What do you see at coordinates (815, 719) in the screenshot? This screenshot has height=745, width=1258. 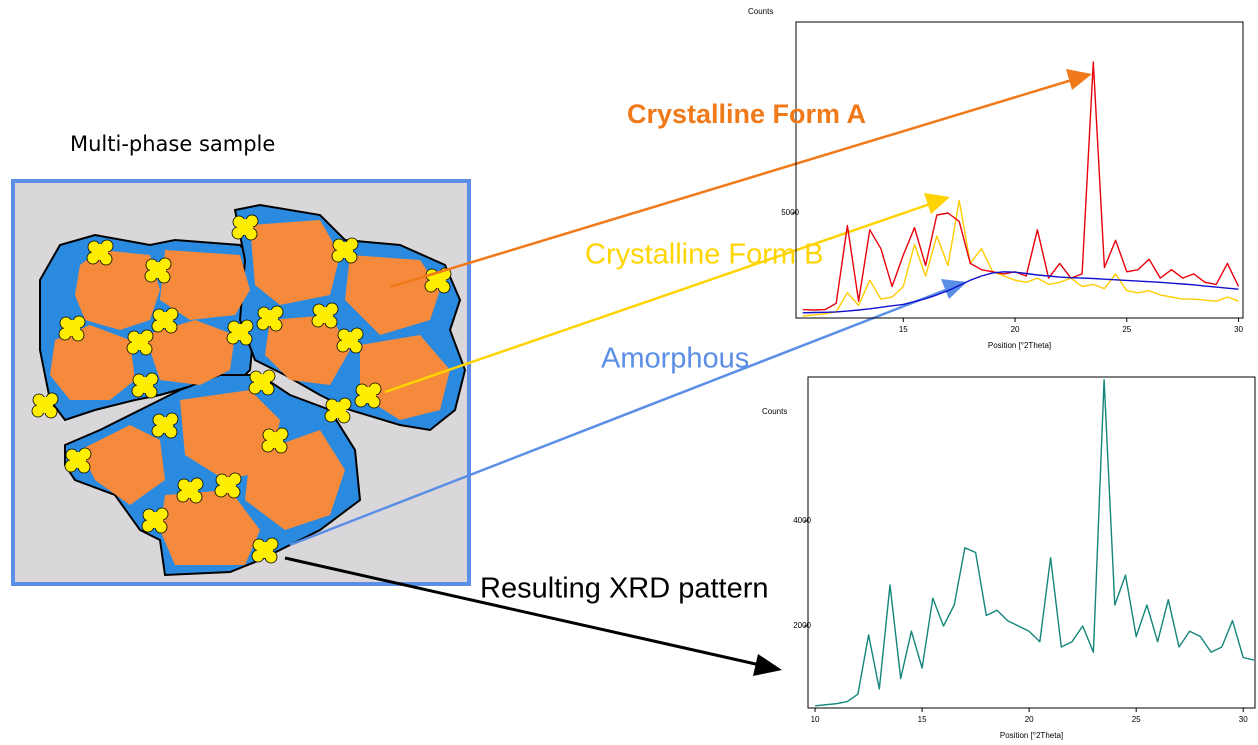 I see `x-tick-label: 10` at bounding box center [815, 719].